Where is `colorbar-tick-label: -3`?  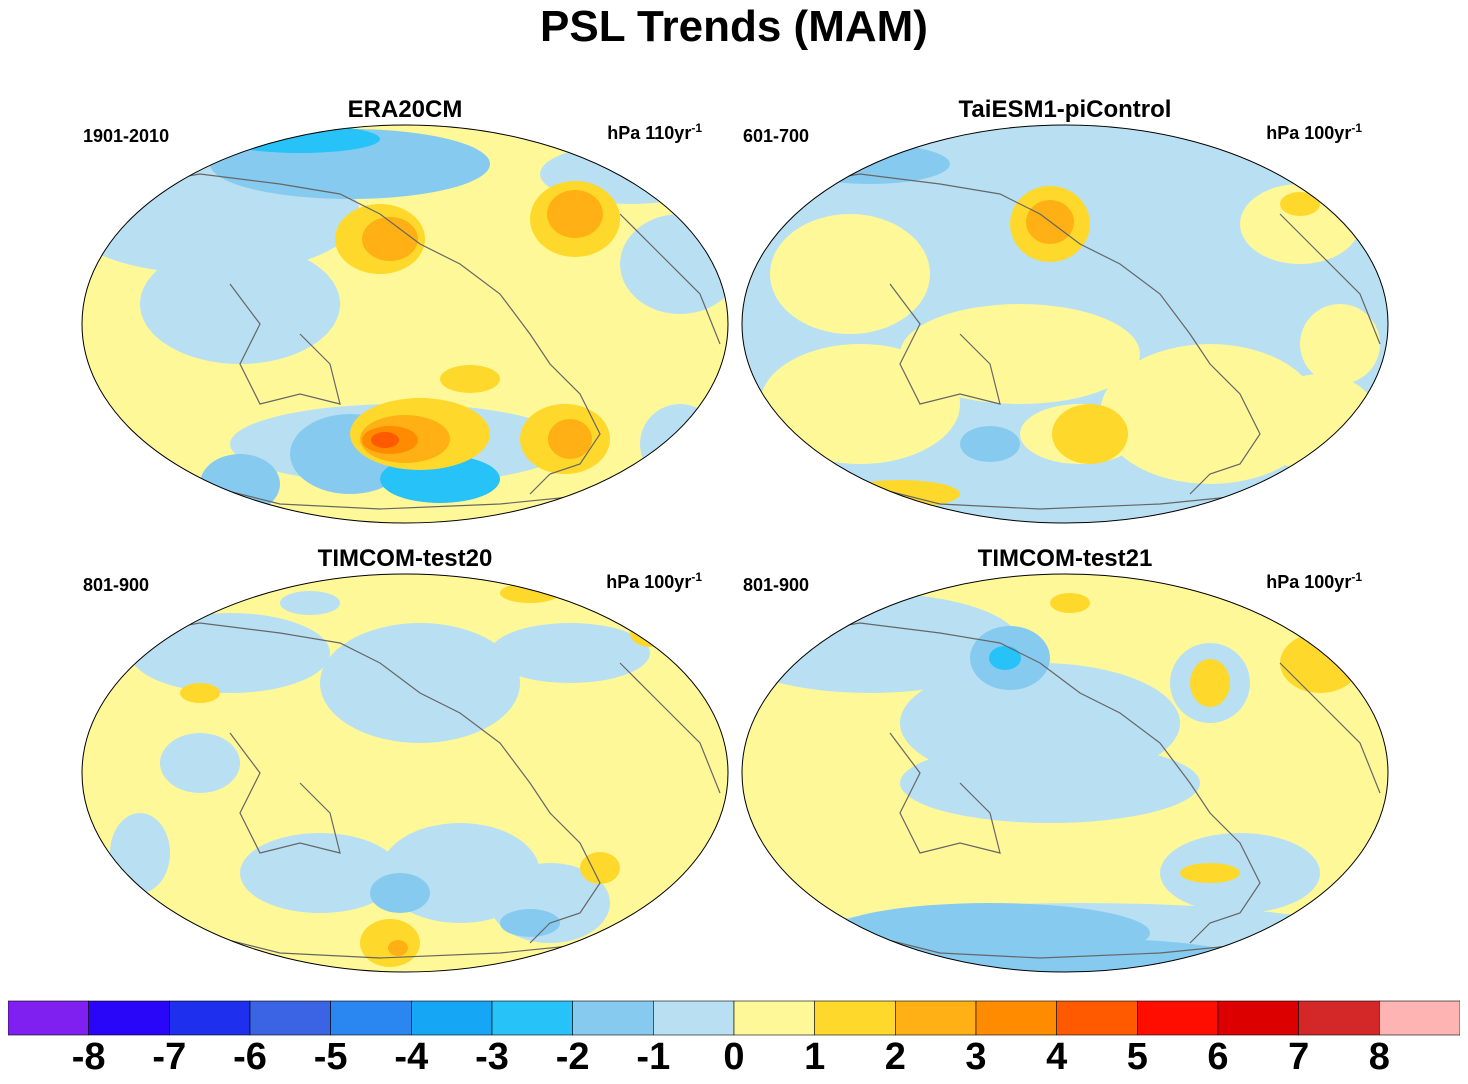 colorbar-tick-label: -3 is located at coordinates (492, 1057).